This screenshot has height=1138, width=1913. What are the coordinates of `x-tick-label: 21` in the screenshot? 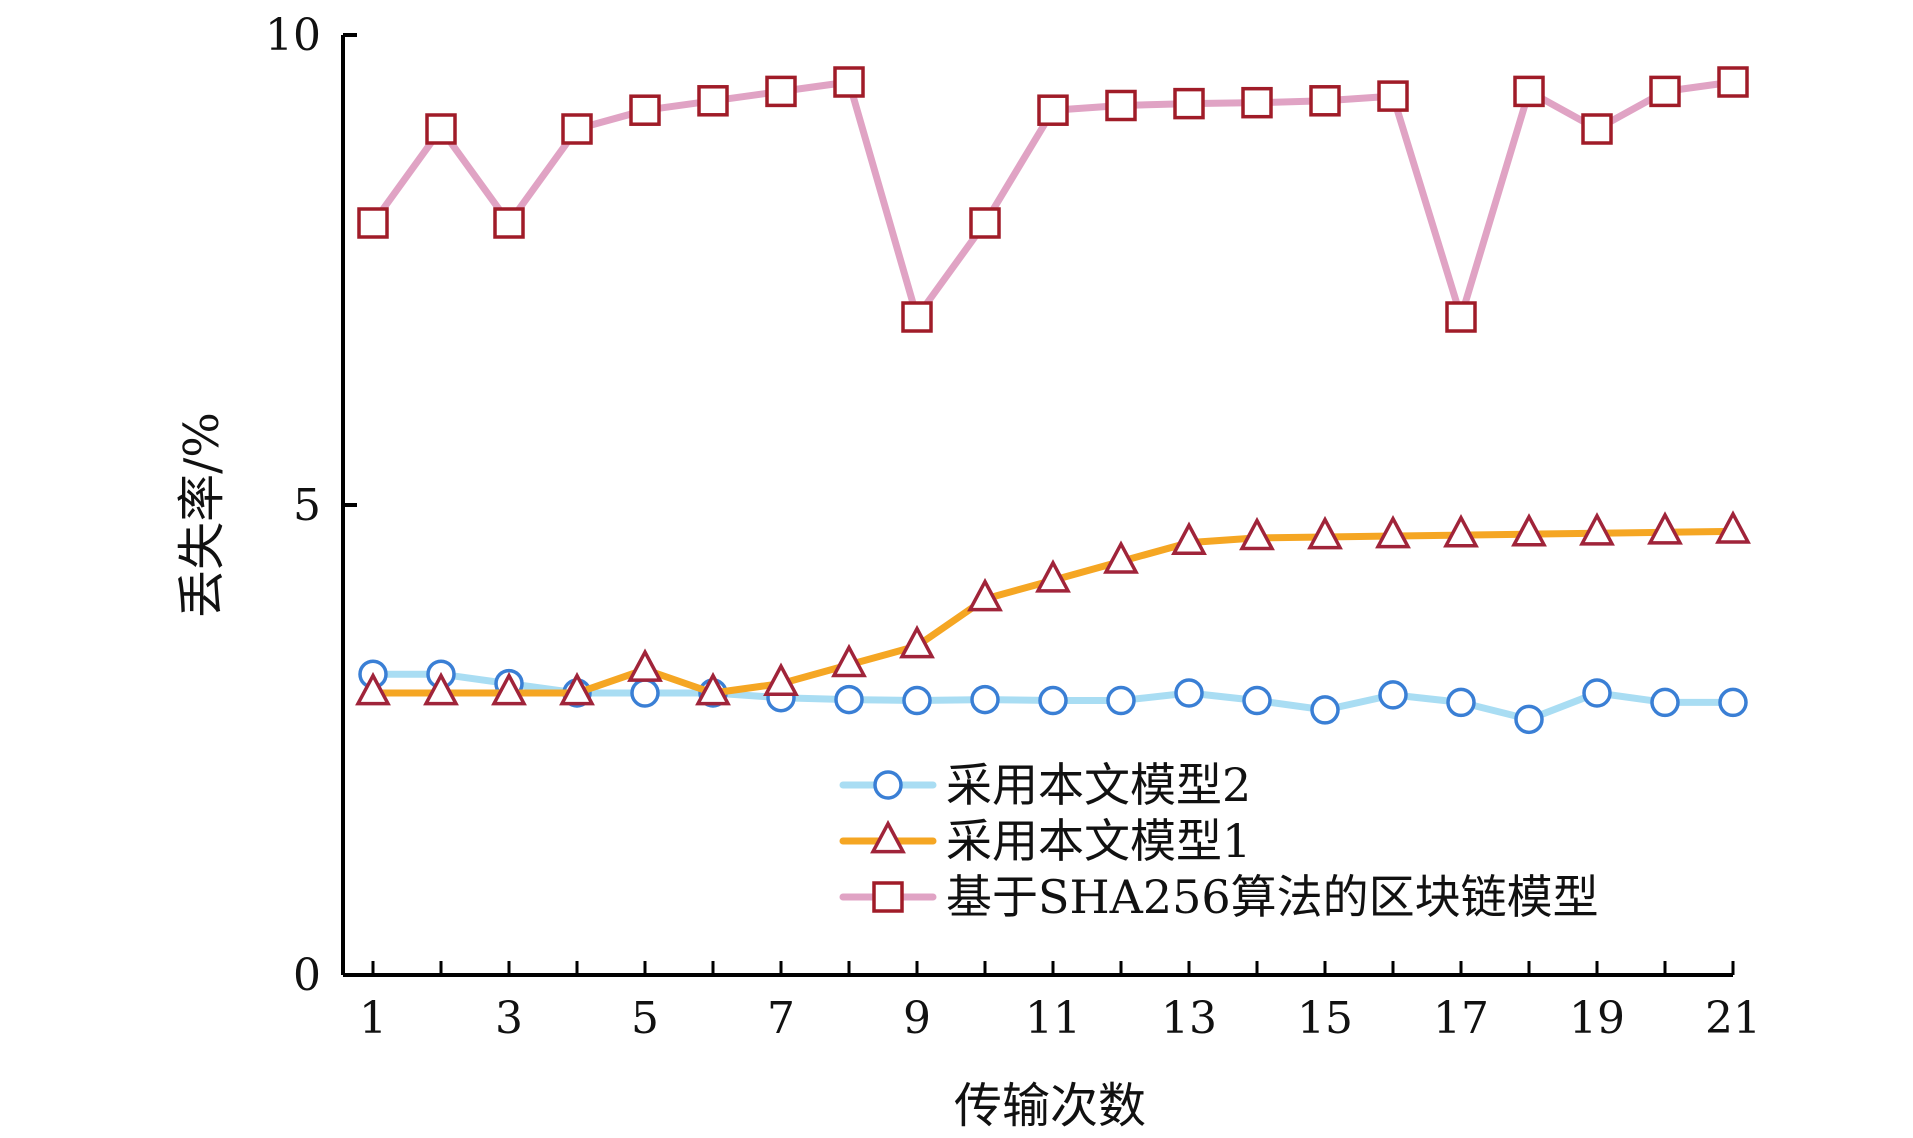 It's located at (1733, 1018).